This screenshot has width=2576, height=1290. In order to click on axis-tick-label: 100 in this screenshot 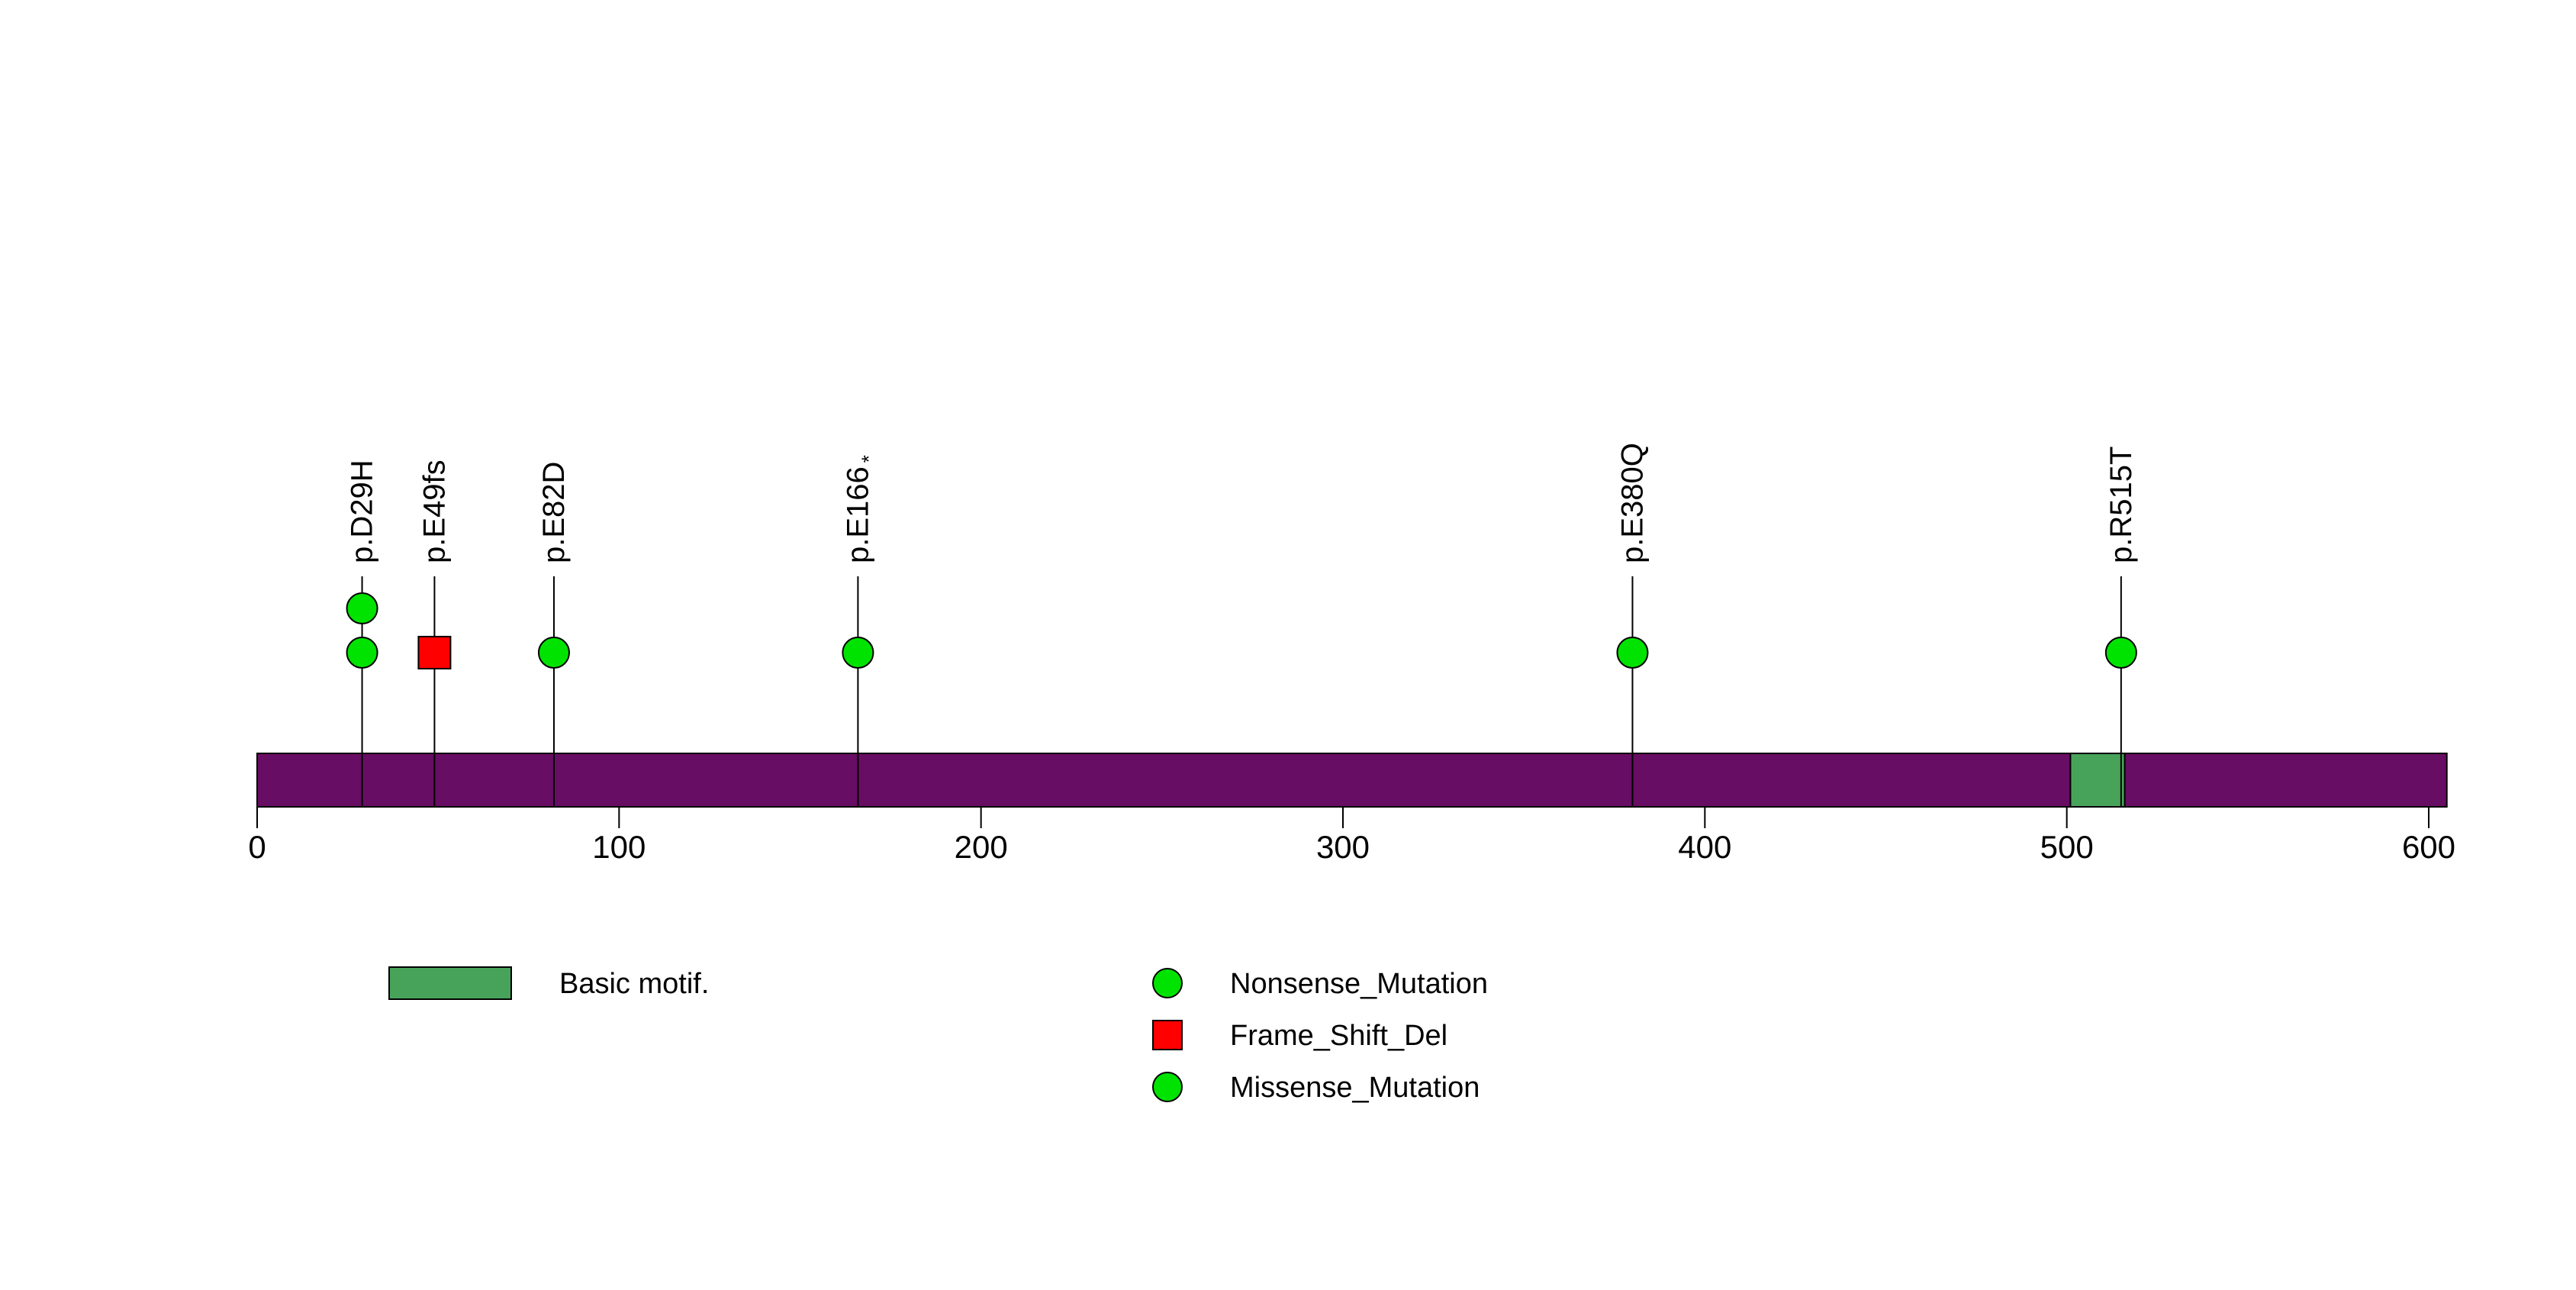, I will do `click(619, 847)`.